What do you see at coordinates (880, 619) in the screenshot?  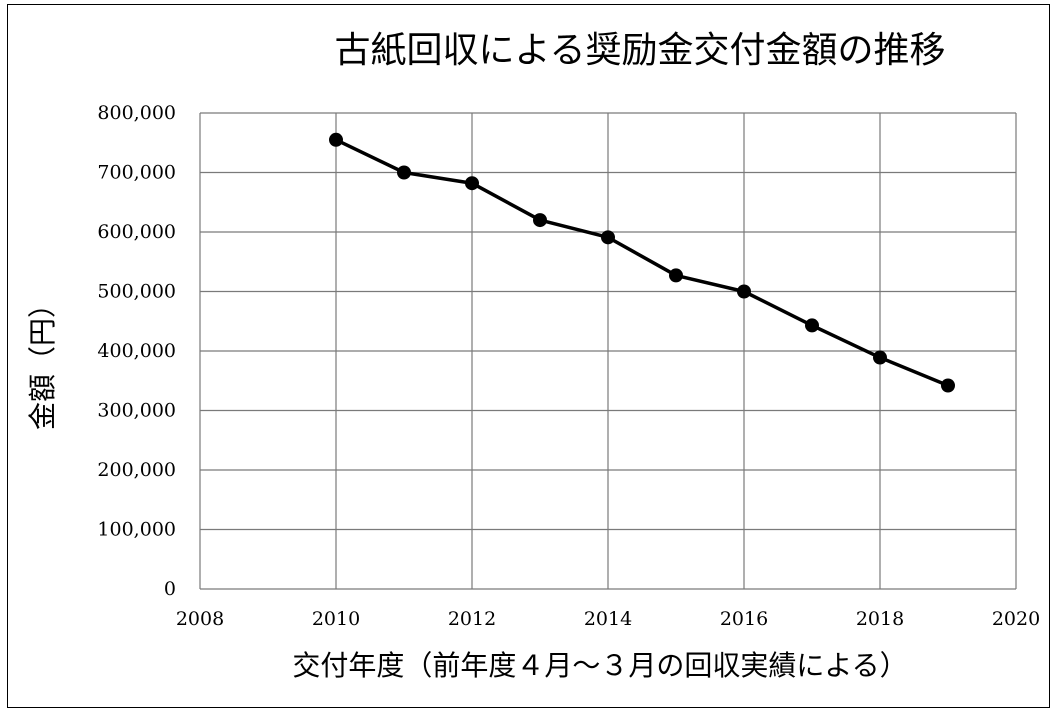 I see `x-tick-label: 2018` at bounding box center [880, 619].